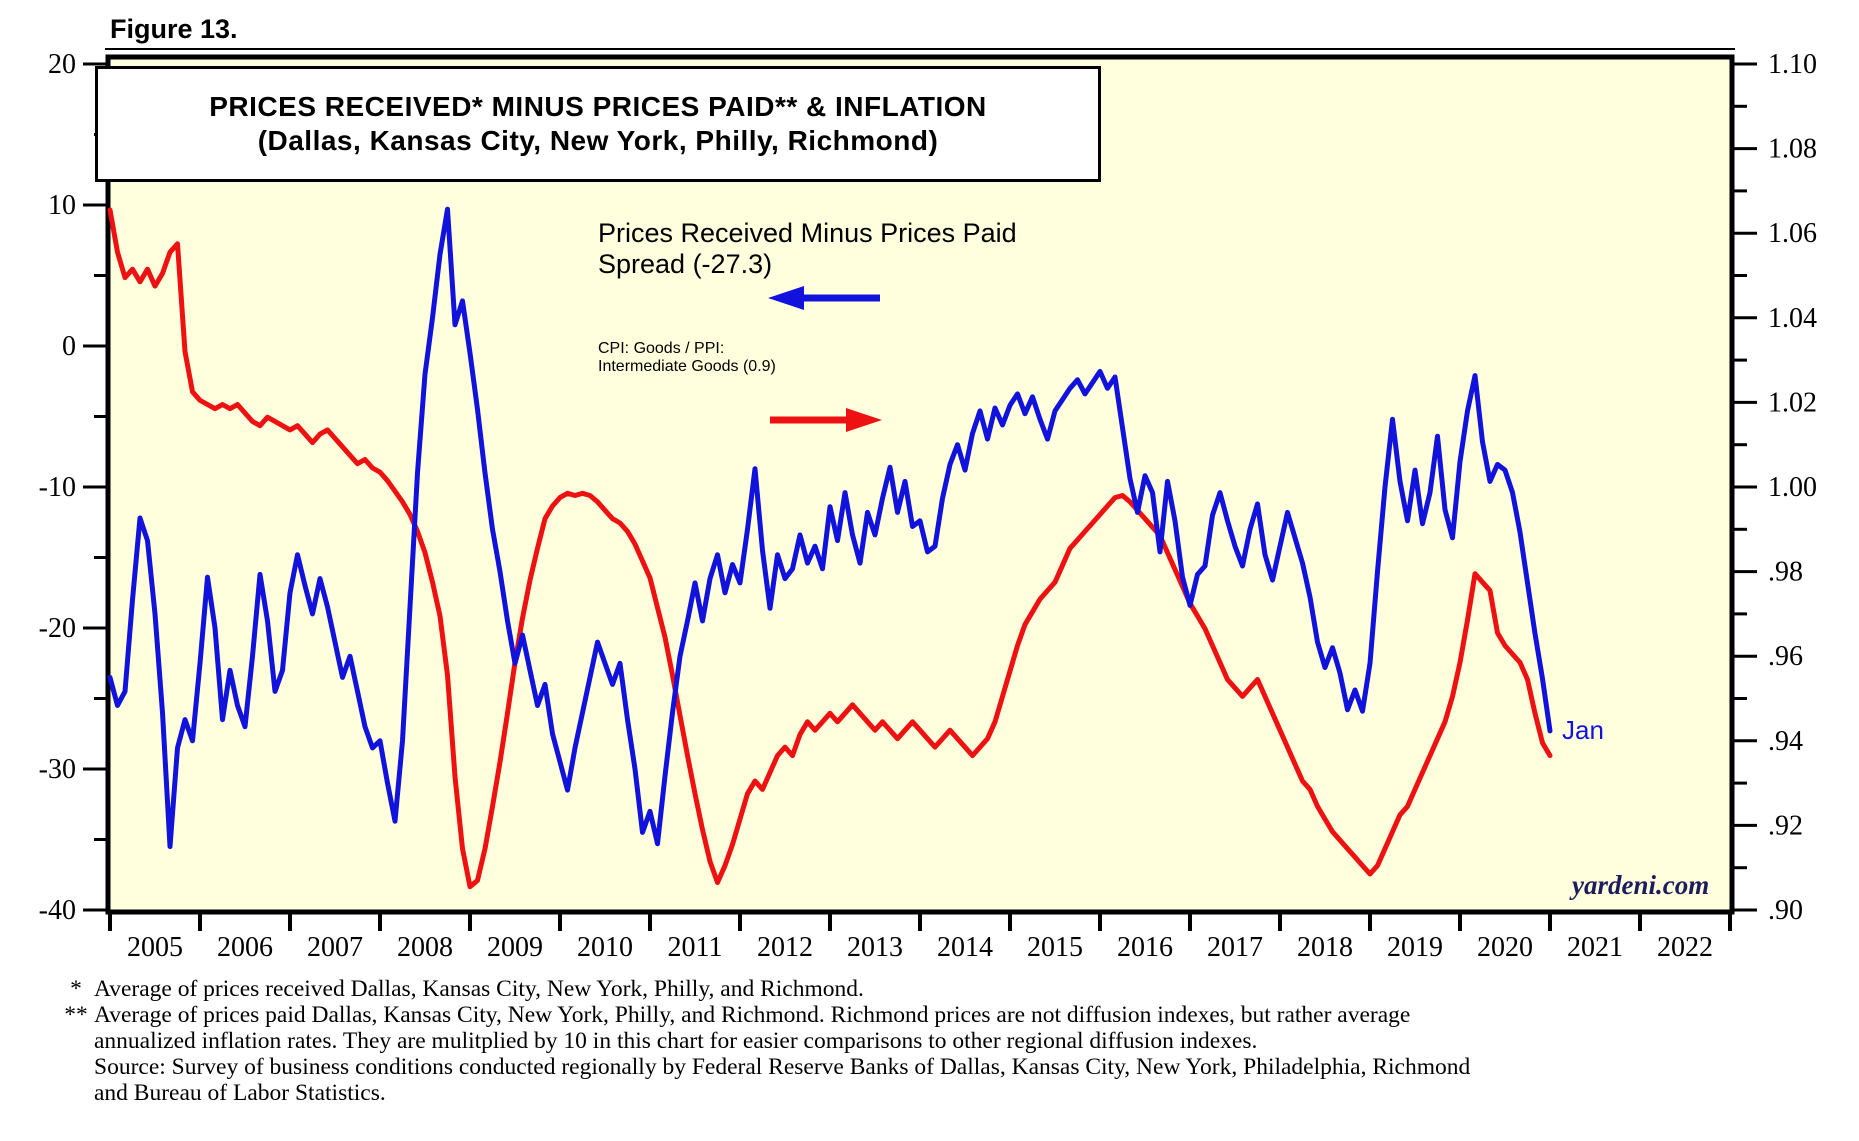  What do you see at coordinates (174, 29) in the screenshot?
I see `figure-number-label: Figure 13.` at bounding box center [174, 29].